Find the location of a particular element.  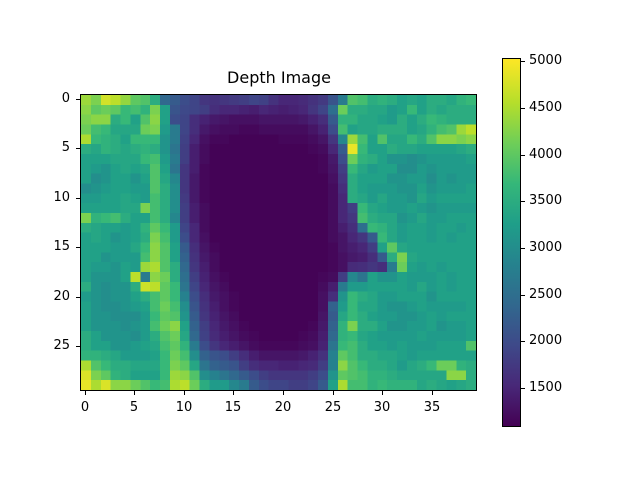

x-tick-label: 0 is located at coordinates (85, 407).